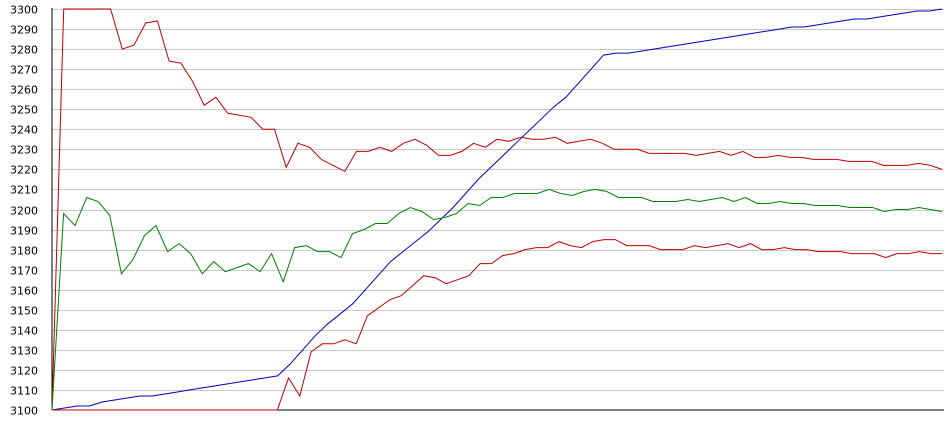  I want to click on y-tick-label: 3280, so click(24, 50).